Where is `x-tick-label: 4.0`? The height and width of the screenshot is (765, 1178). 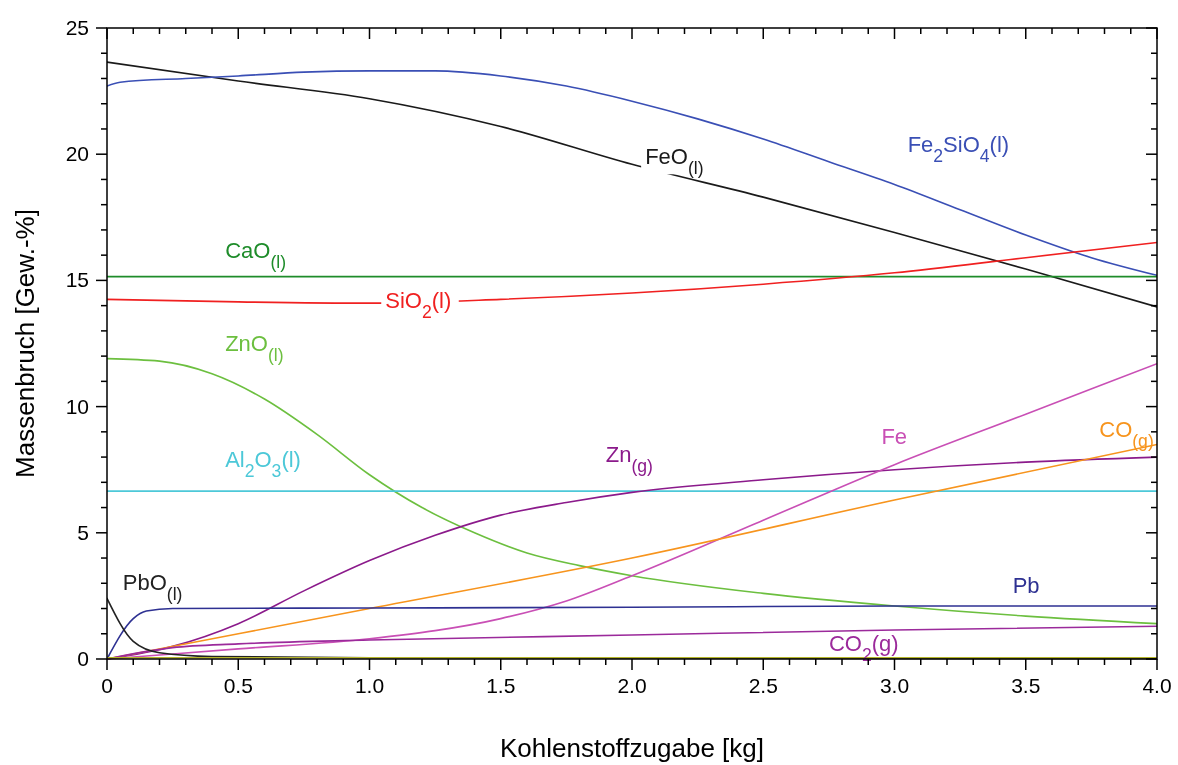
x-tick-label: 4.0 is located at coordinates (1157, 685).